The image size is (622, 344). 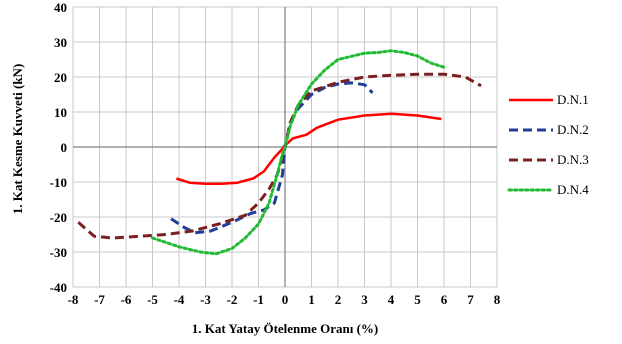 What do you see at coordinates (99, 299) in the screenshot?
I see `x-tick-label: -7` at bounding box center [99, 299].